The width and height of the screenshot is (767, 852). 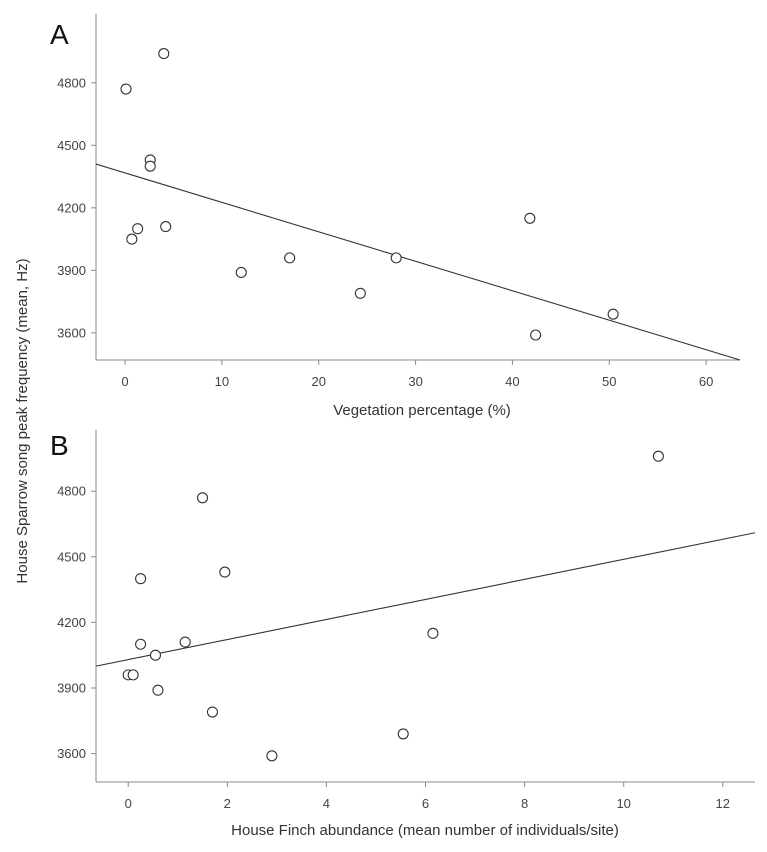 What do you see at coordinates (425, 599) in the screenshot?
I see `panel-b-fit-line` at bounding box center [425, 599].